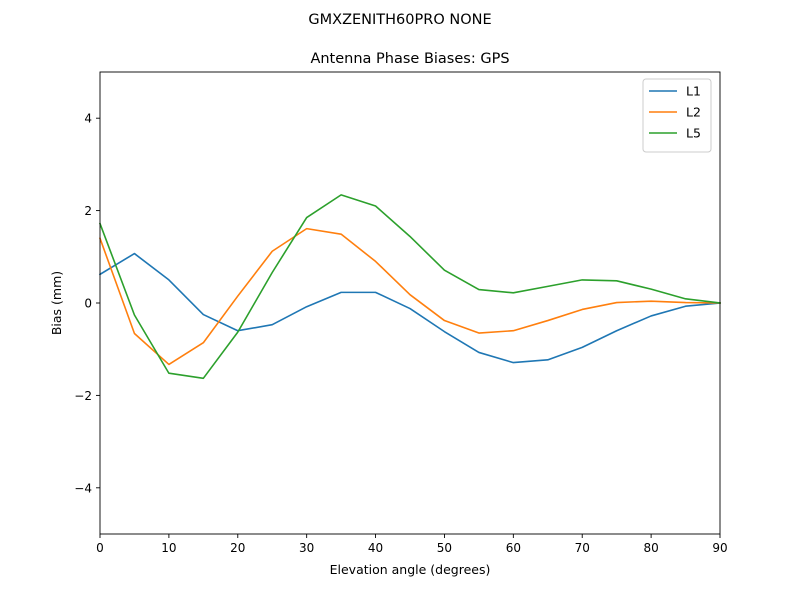 Image resolution: width=800 pixels, height=600 pixels. What do you see at coordinates (83, 396) in the screenshot?
I see `y-tick-label: −2` at bounding box center [83, 396].